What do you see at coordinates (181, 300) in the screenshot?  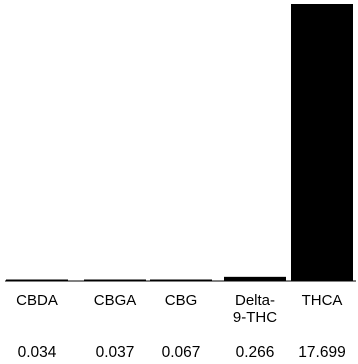 I see `category-label: CBG` at bounding box center [181, 300].